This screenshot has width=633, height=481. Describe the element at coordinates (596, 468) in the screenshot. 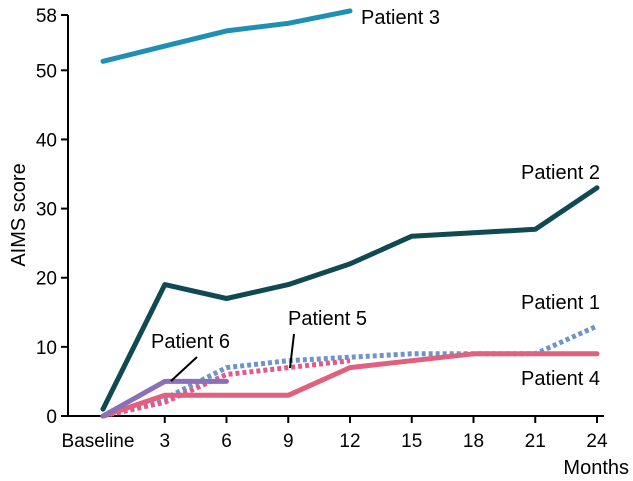

I see `x-axis-title: Months` at that location.